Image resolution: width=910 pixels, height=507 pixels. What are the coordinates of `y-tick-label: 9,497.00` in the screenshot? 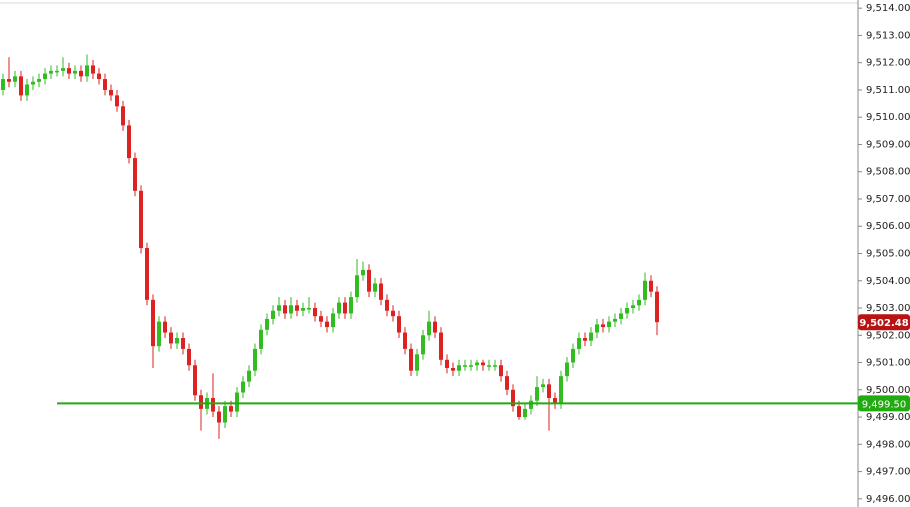 It's located at (888, 472).